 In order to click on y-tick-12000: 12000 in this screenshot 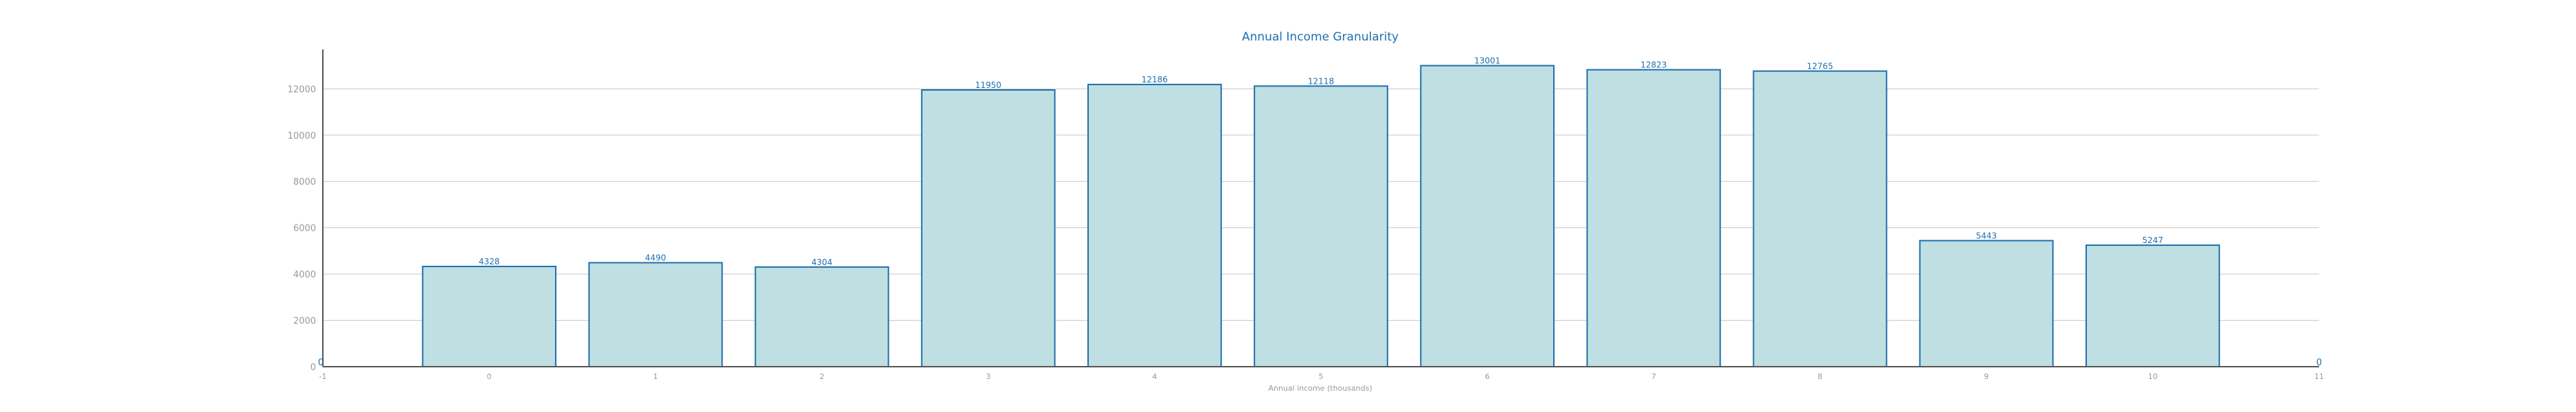, I will do `click(302, 89)`.